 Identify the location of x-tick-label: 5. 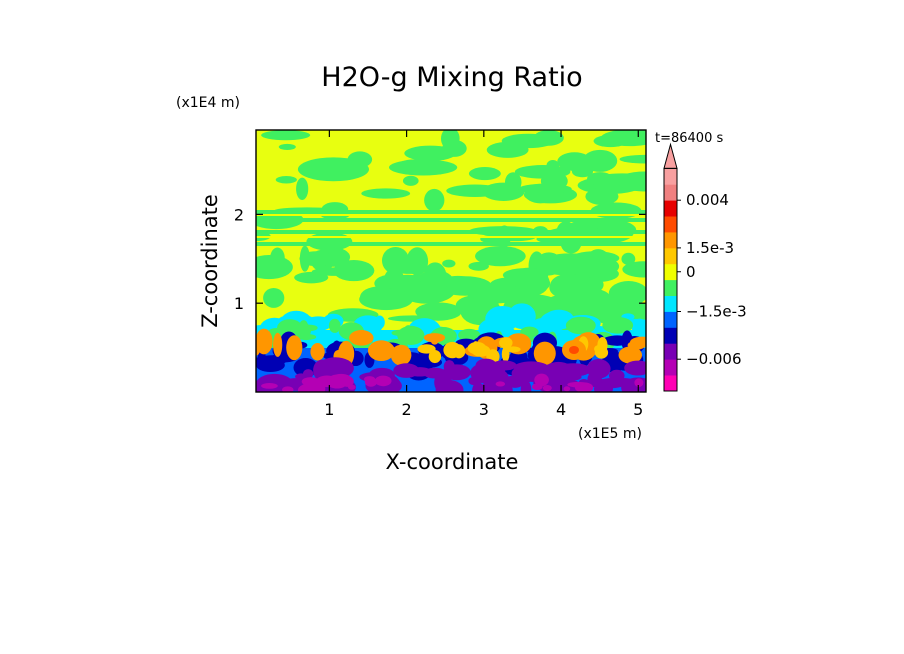
(638, 409).